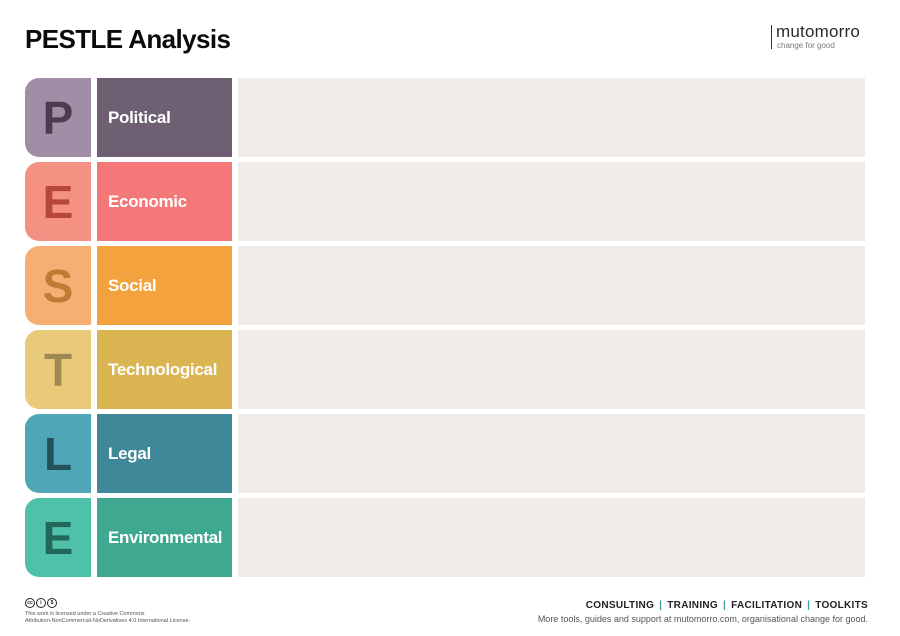 Image resolution: width=900 pixels, height=636 pixels. I want to click on row-legal: L Legal, so click(445, 453).